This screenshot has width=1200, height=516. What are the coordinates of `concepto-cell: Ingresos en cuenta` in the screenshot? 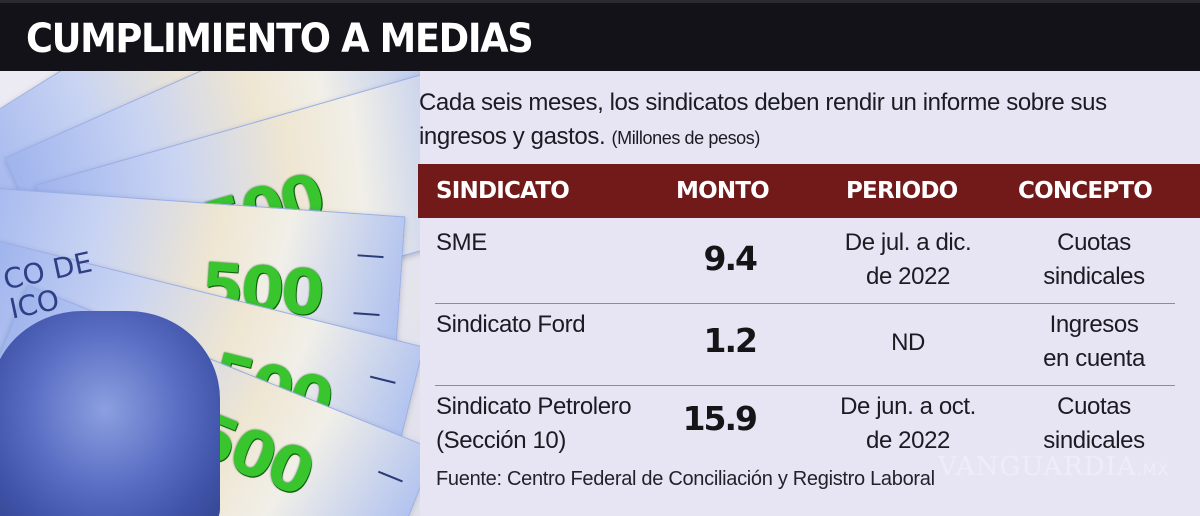 It's located at (1094, 342).